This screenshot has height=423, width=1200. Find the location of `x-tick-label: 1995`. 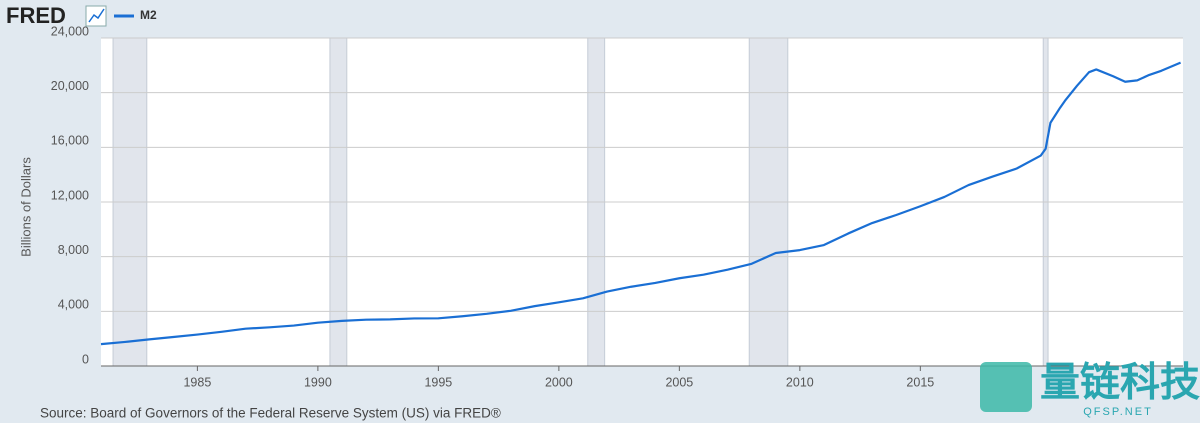

x-tick-label: 1995 is located at coordinates (438, 382).